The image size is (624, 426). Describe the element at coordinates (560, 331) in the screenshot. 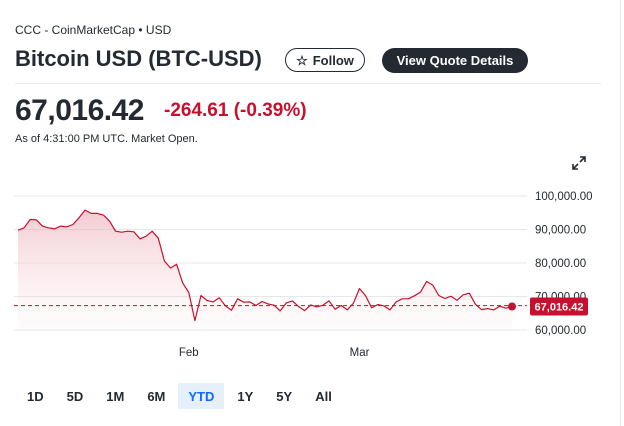

I see `y-tick-label: 60,000.00` at that location.